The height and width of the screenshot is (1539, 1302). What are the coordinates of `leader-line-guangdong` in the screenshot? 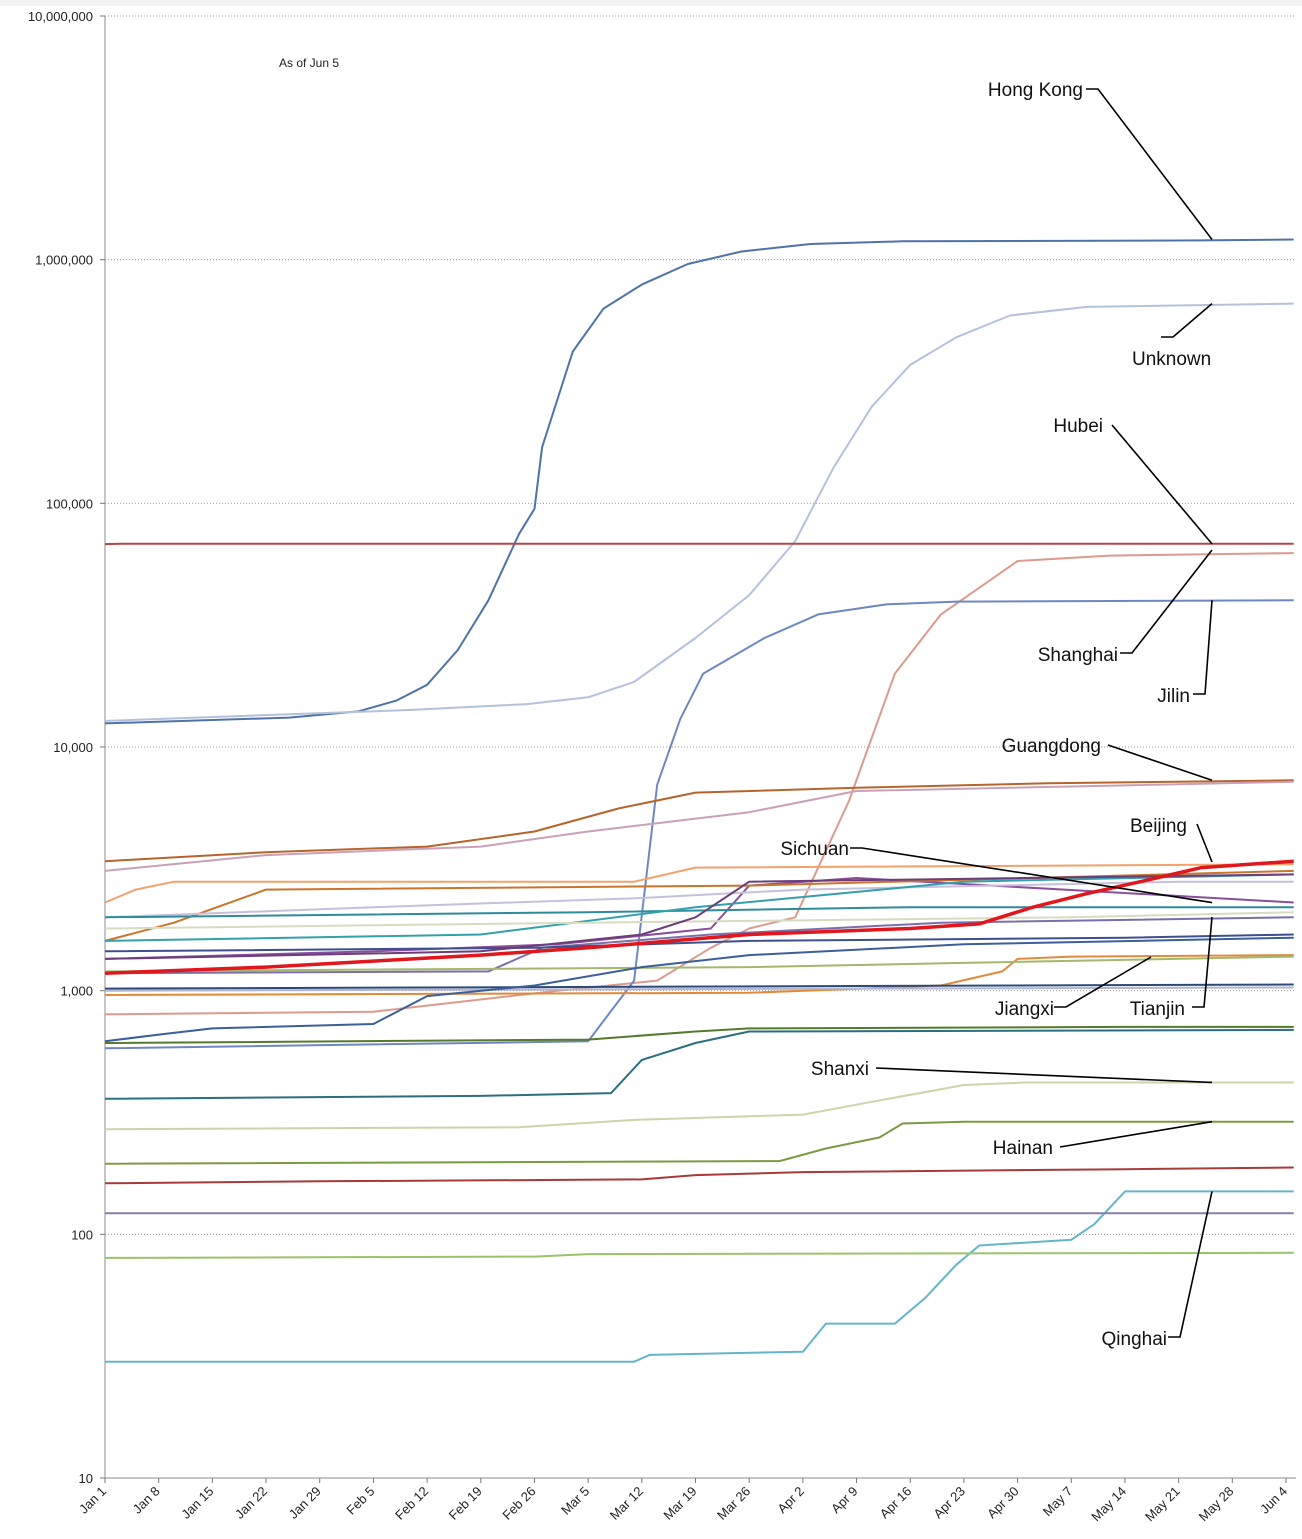 It's located at (1160, 763).